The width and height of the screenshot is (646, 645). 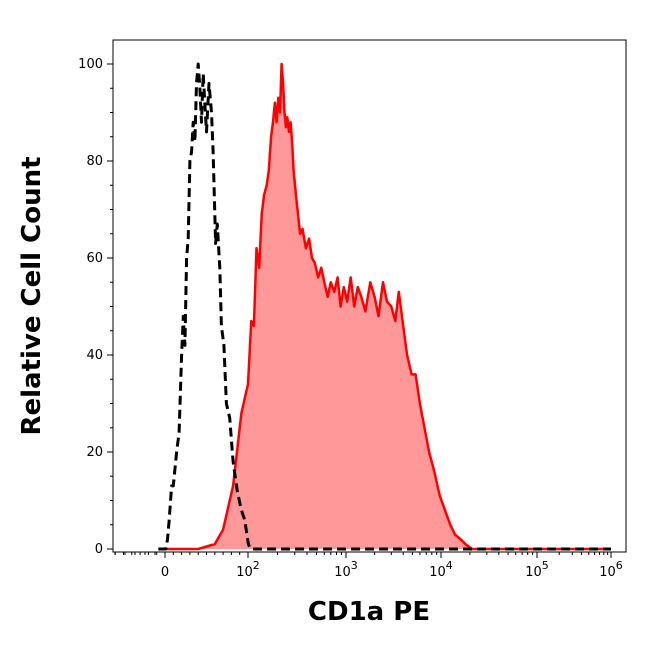 What do you see at coordinates (611, 569) in the screenshot?
I see `x-tick-label-1000000: 10⁶` at bounding box center [611, 569].